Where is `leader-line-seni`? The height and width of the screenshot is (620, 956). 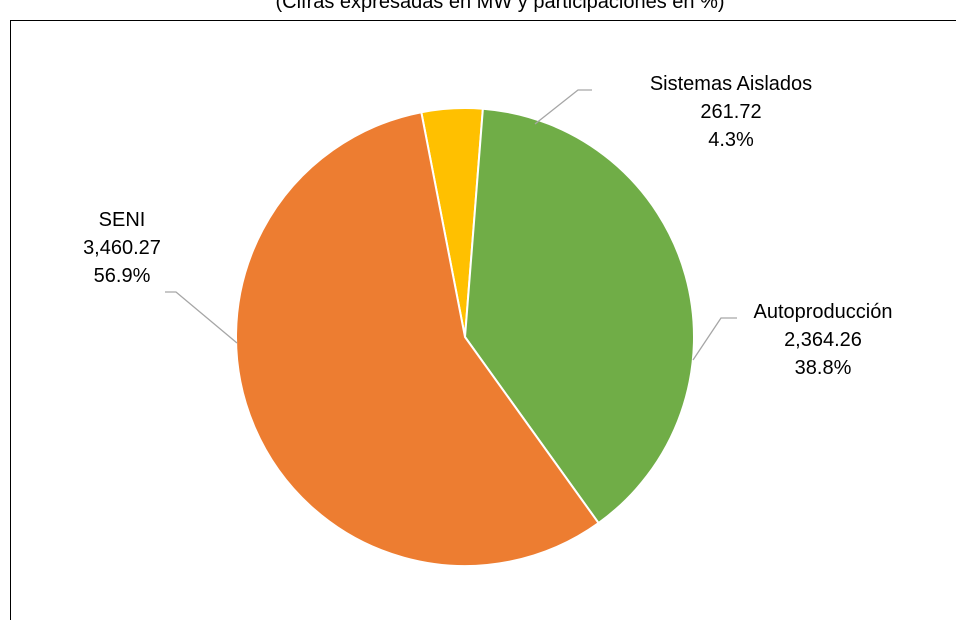
leader-line-seni is located at coordinates (201, 317).